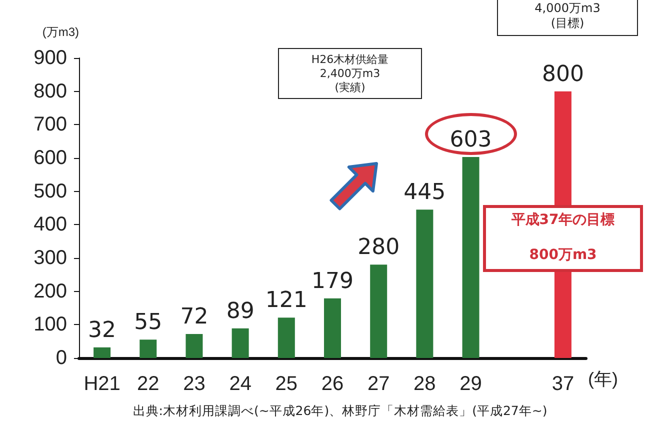 Image resolution: width=669 pixels, height=425 pixels. Describe the element at coordinates (61, 358) in the screenshot. I see `y-tick-label: 0` at that location.